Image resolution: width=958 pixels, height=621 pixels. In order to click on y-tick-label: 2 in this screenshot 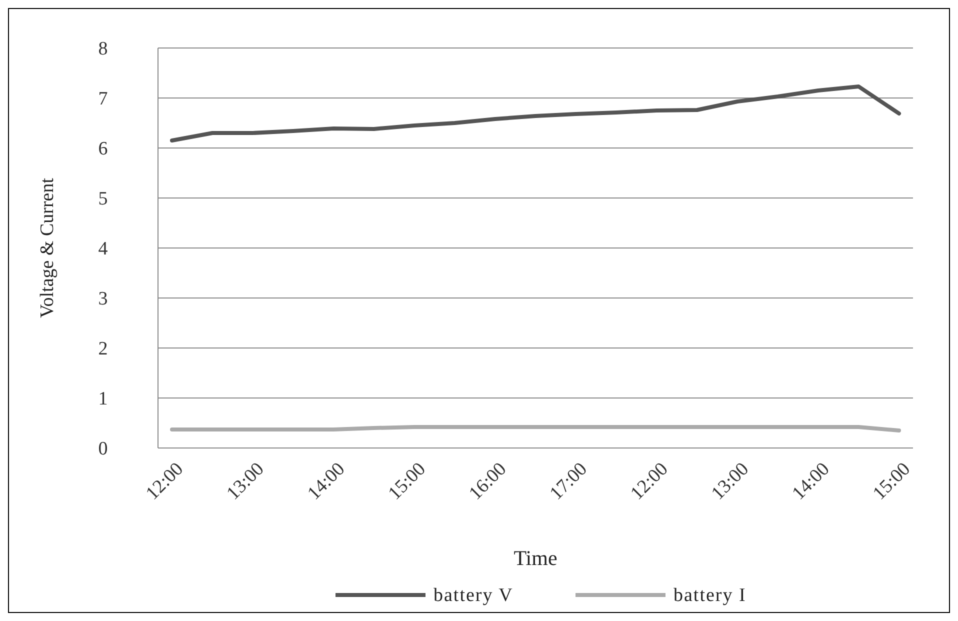, I will do `click(103, 349)`.